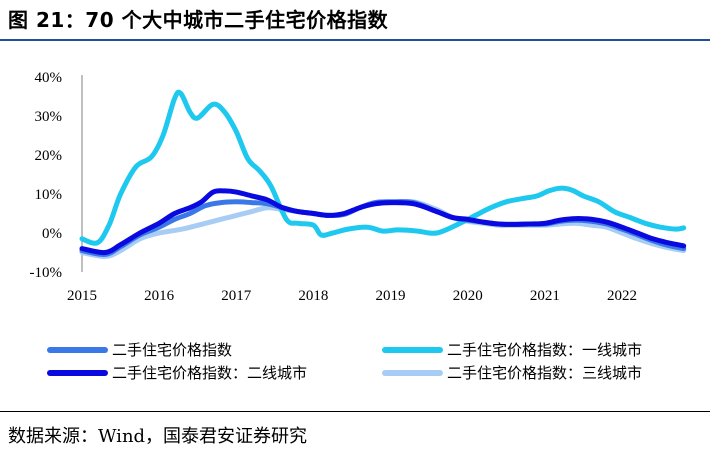  Describe the element at coordinates (468, 296) in the screenshot. I see `x-tick-label: 2020` at that location.